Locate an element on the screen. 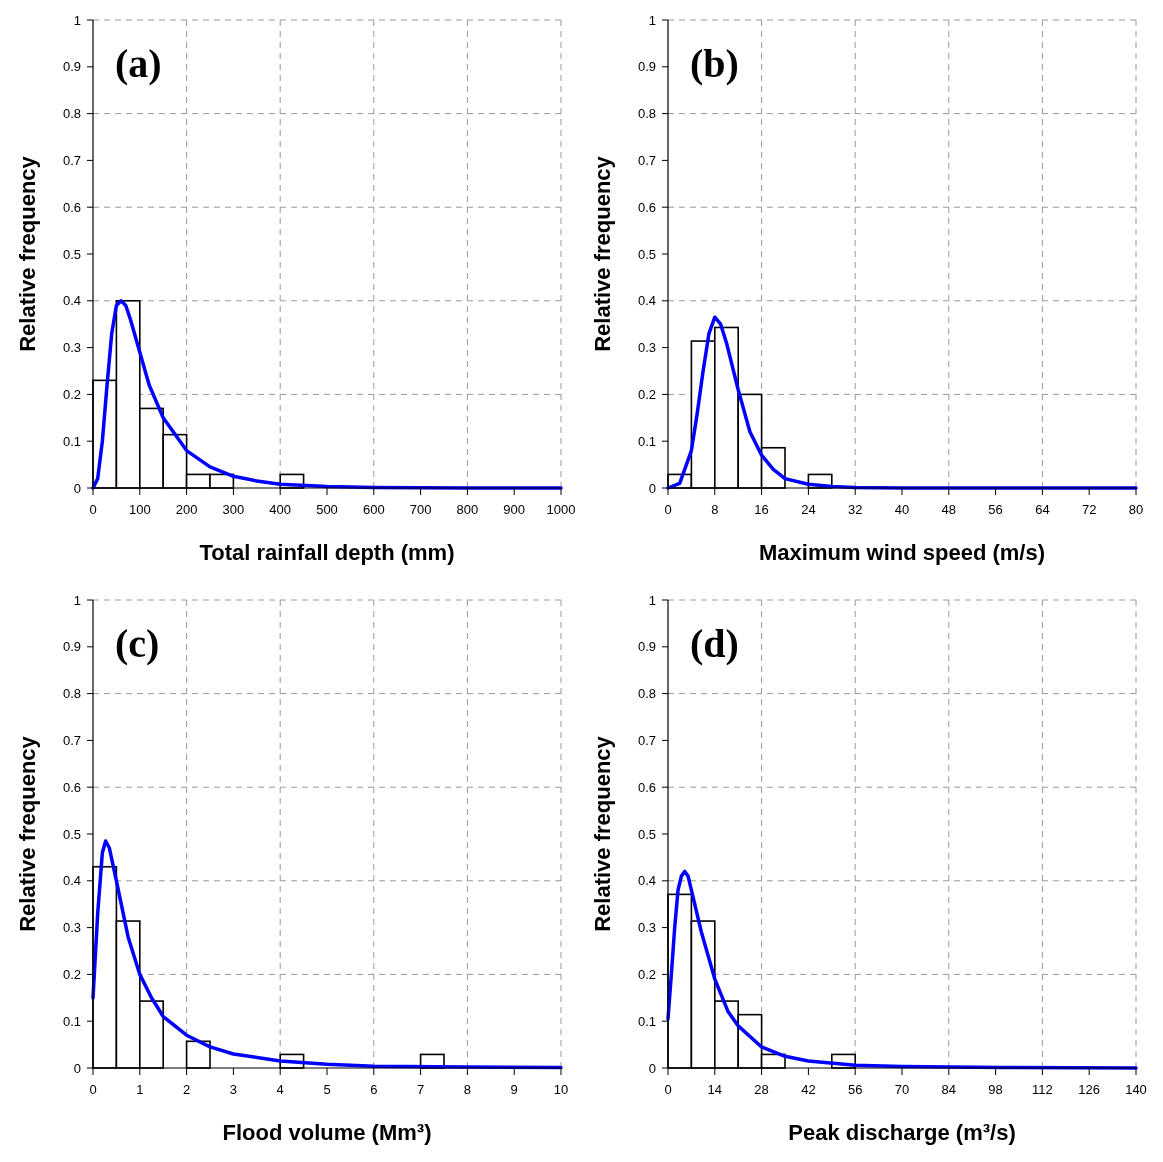 This screenshot has height=1162, width=1163. x-tick-label: 112 is located at coordinates (1042, 1089).